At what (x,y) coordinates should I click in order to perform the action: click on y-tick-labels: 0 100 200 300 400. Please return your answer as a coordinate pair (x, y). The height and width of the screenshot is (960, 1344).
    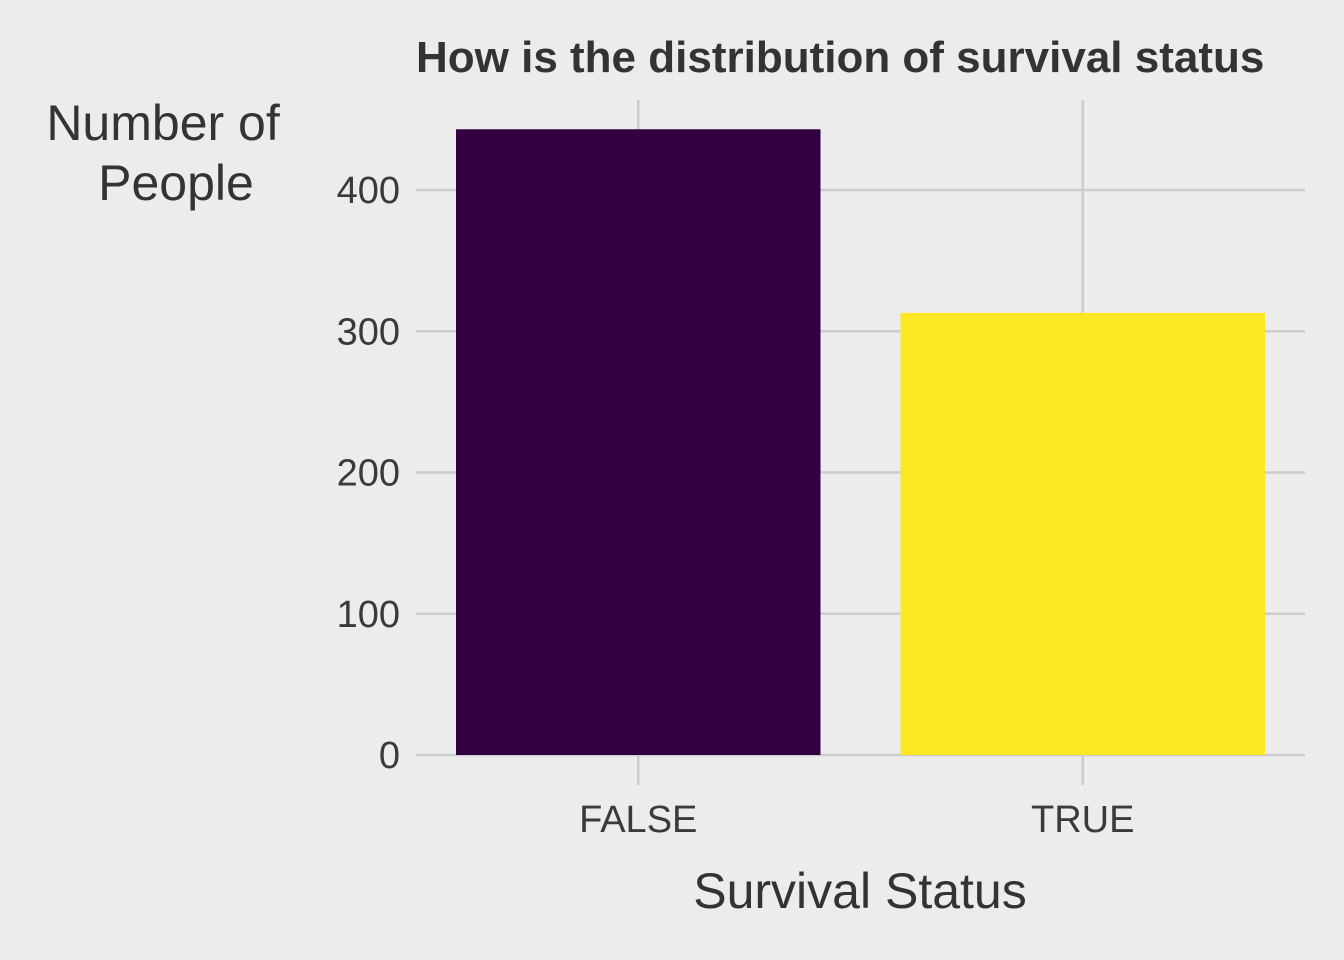
    Looking at the image, I should click on (368, 473).